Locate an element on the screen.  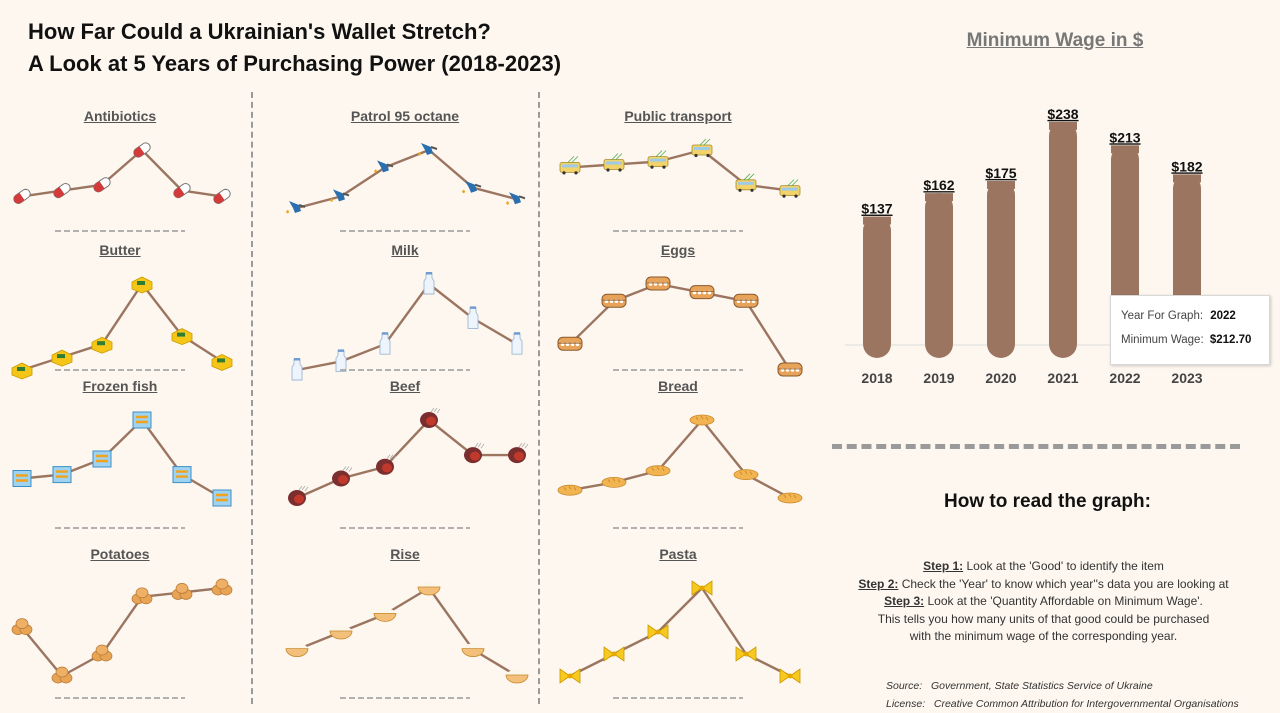
panel-rice: Rise is located at coordinates (405, 626).